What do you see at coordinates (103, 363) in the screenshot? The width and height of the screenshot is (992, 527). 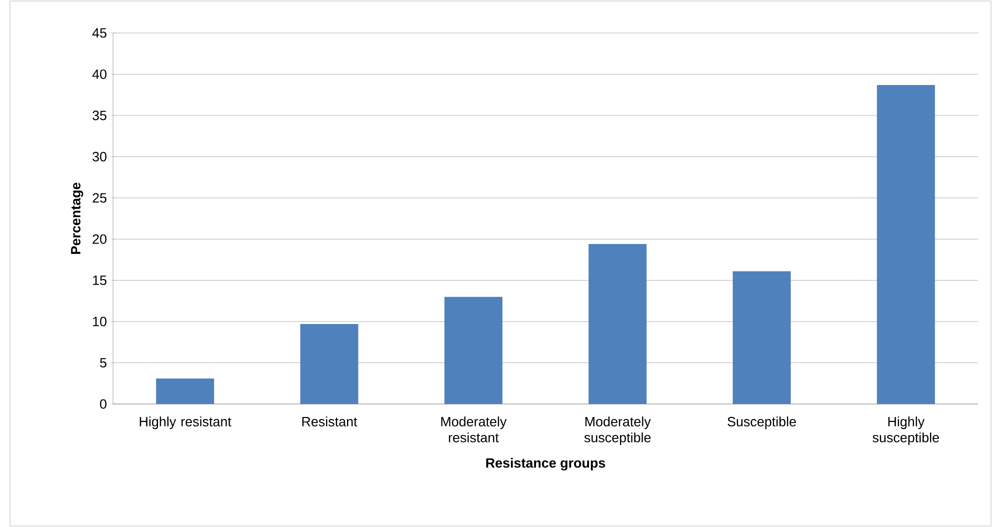 I see `y-tick-label: 5` at bounding box center [103, 363].